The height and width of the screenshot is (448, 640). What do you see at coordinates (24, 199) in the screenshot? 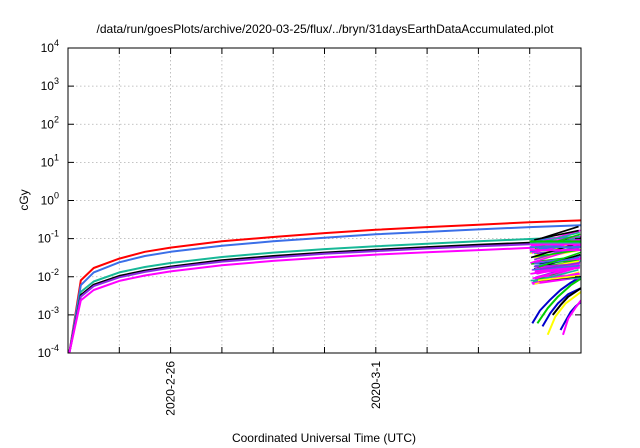
I see `y-axis-label: cGy` at bounding box center [24, 199].